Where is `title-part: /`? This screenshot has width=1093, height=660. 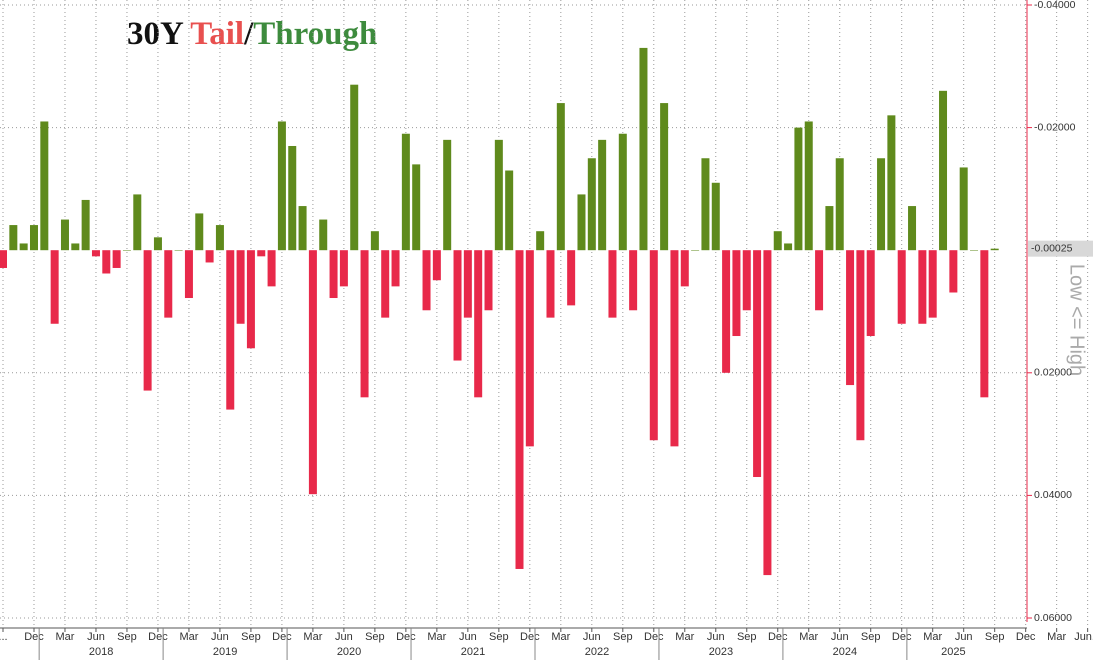
title-part: / is located at coordinates (248, 34).